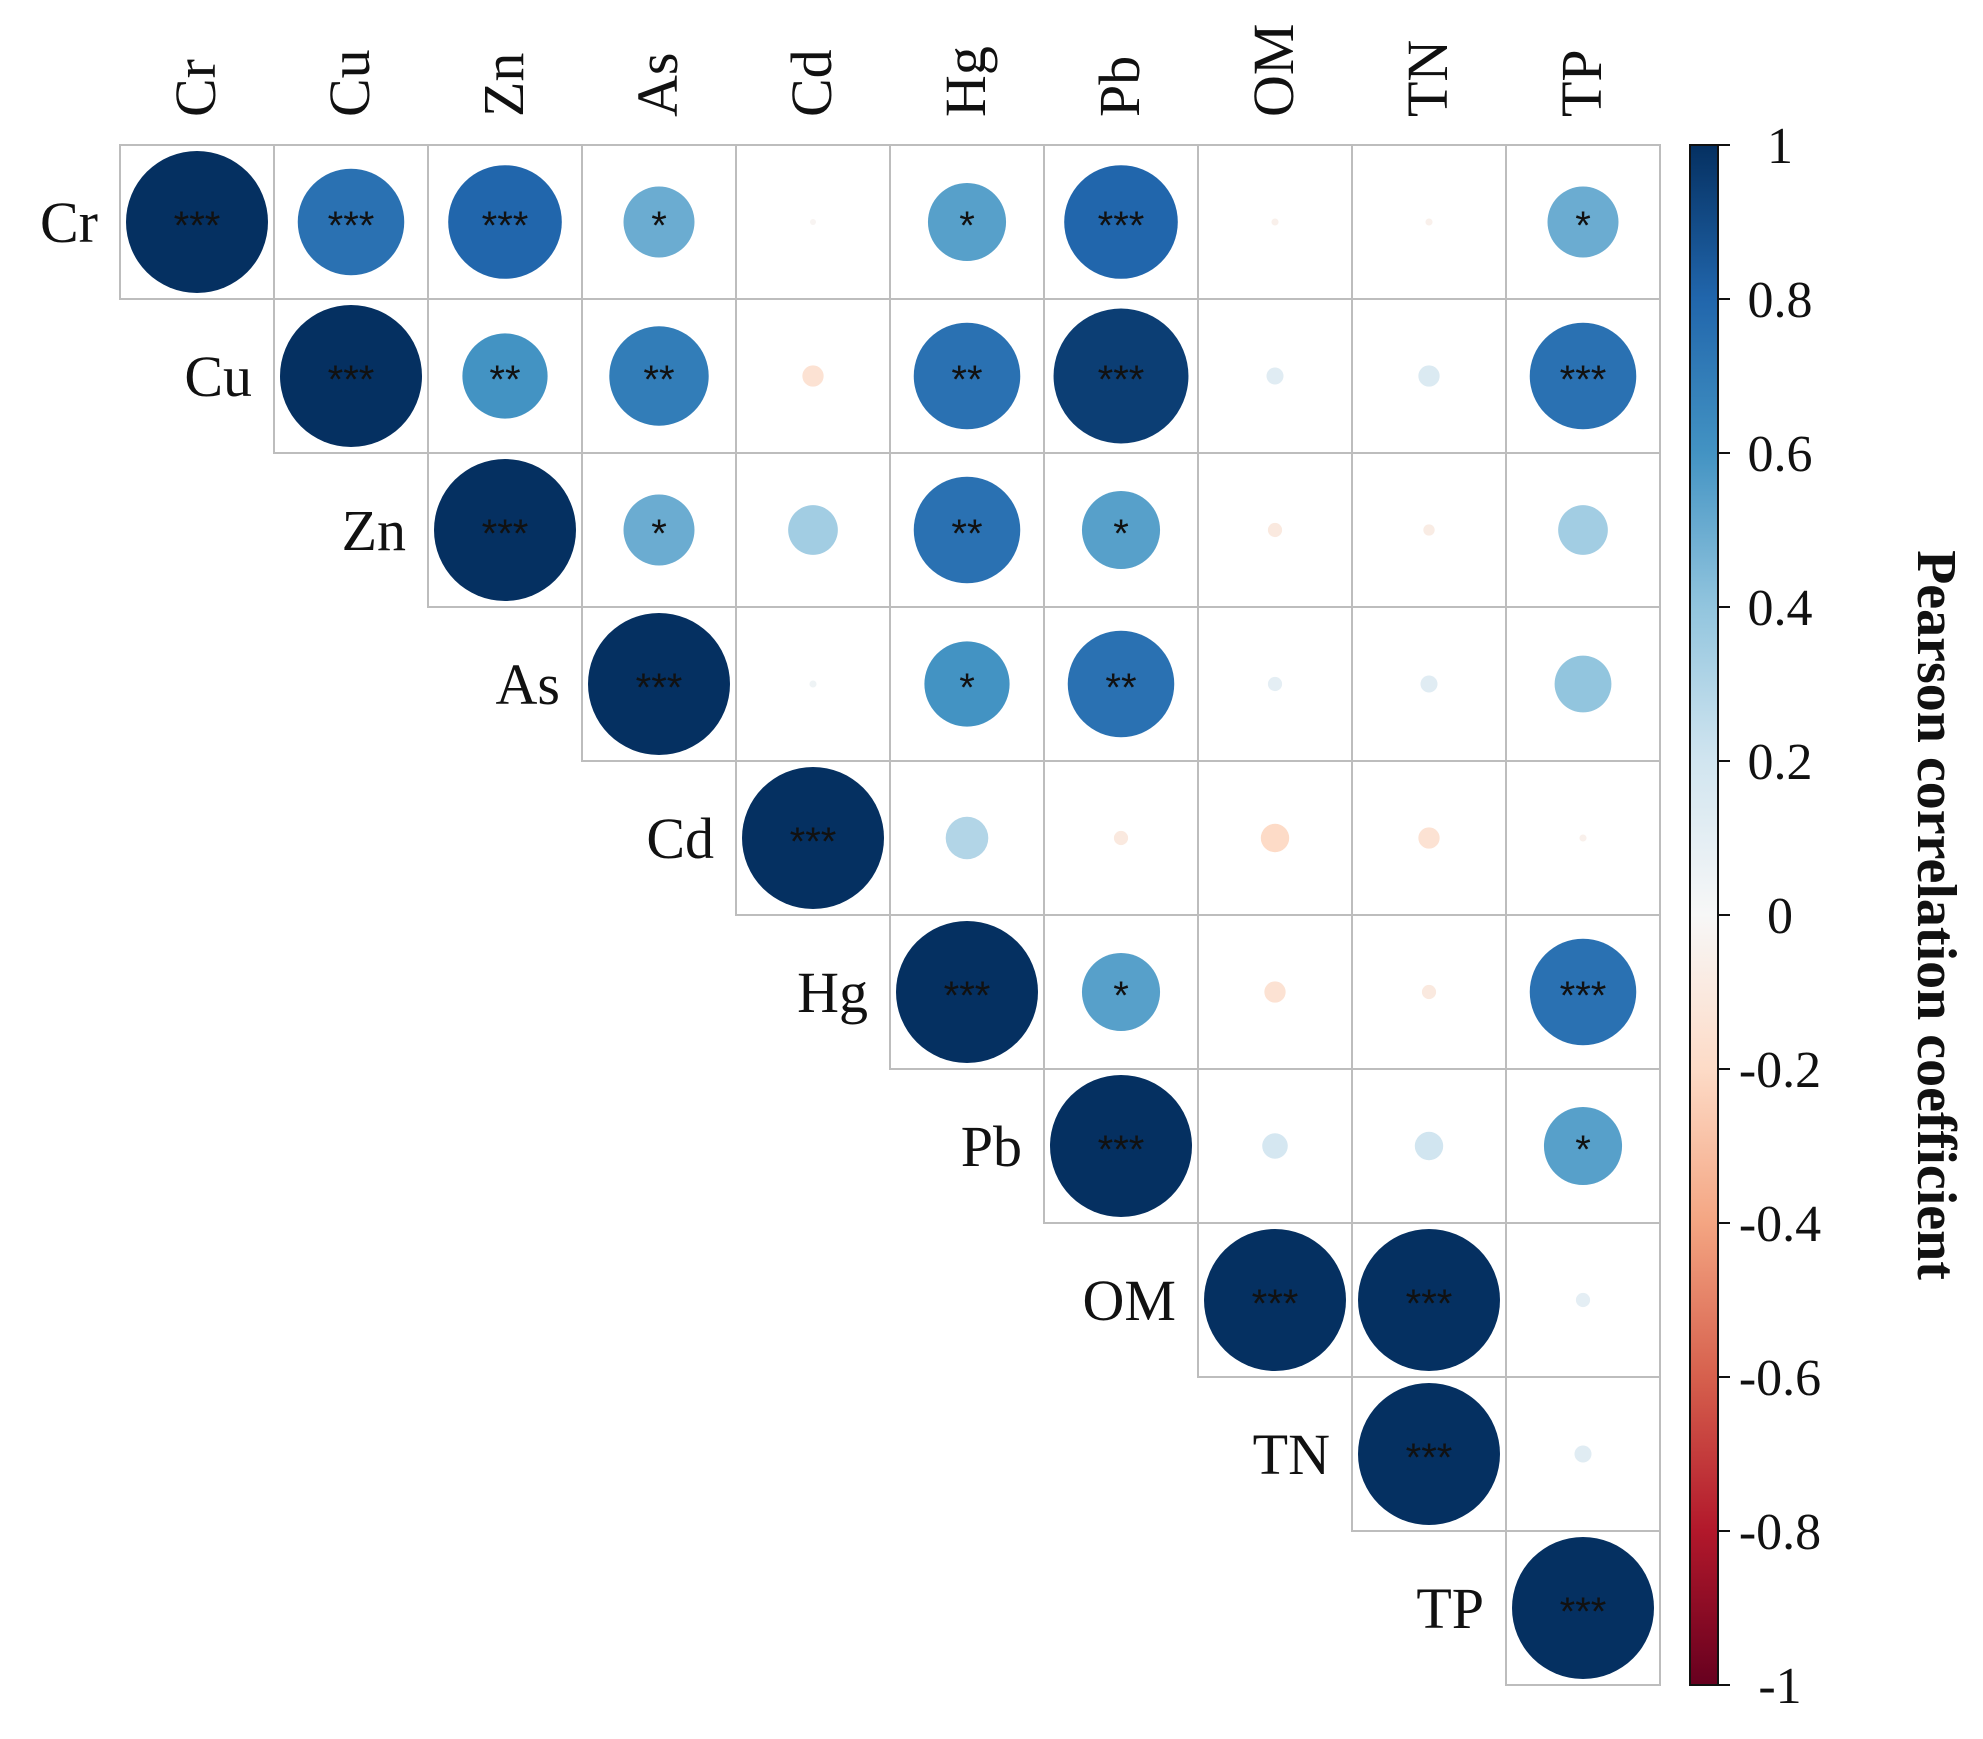 This screenshot has width=1983, height=1739. Describe the element at coordinates (1429, 684) in the screenshot. I see `corr-circle-As-TN` at that location.